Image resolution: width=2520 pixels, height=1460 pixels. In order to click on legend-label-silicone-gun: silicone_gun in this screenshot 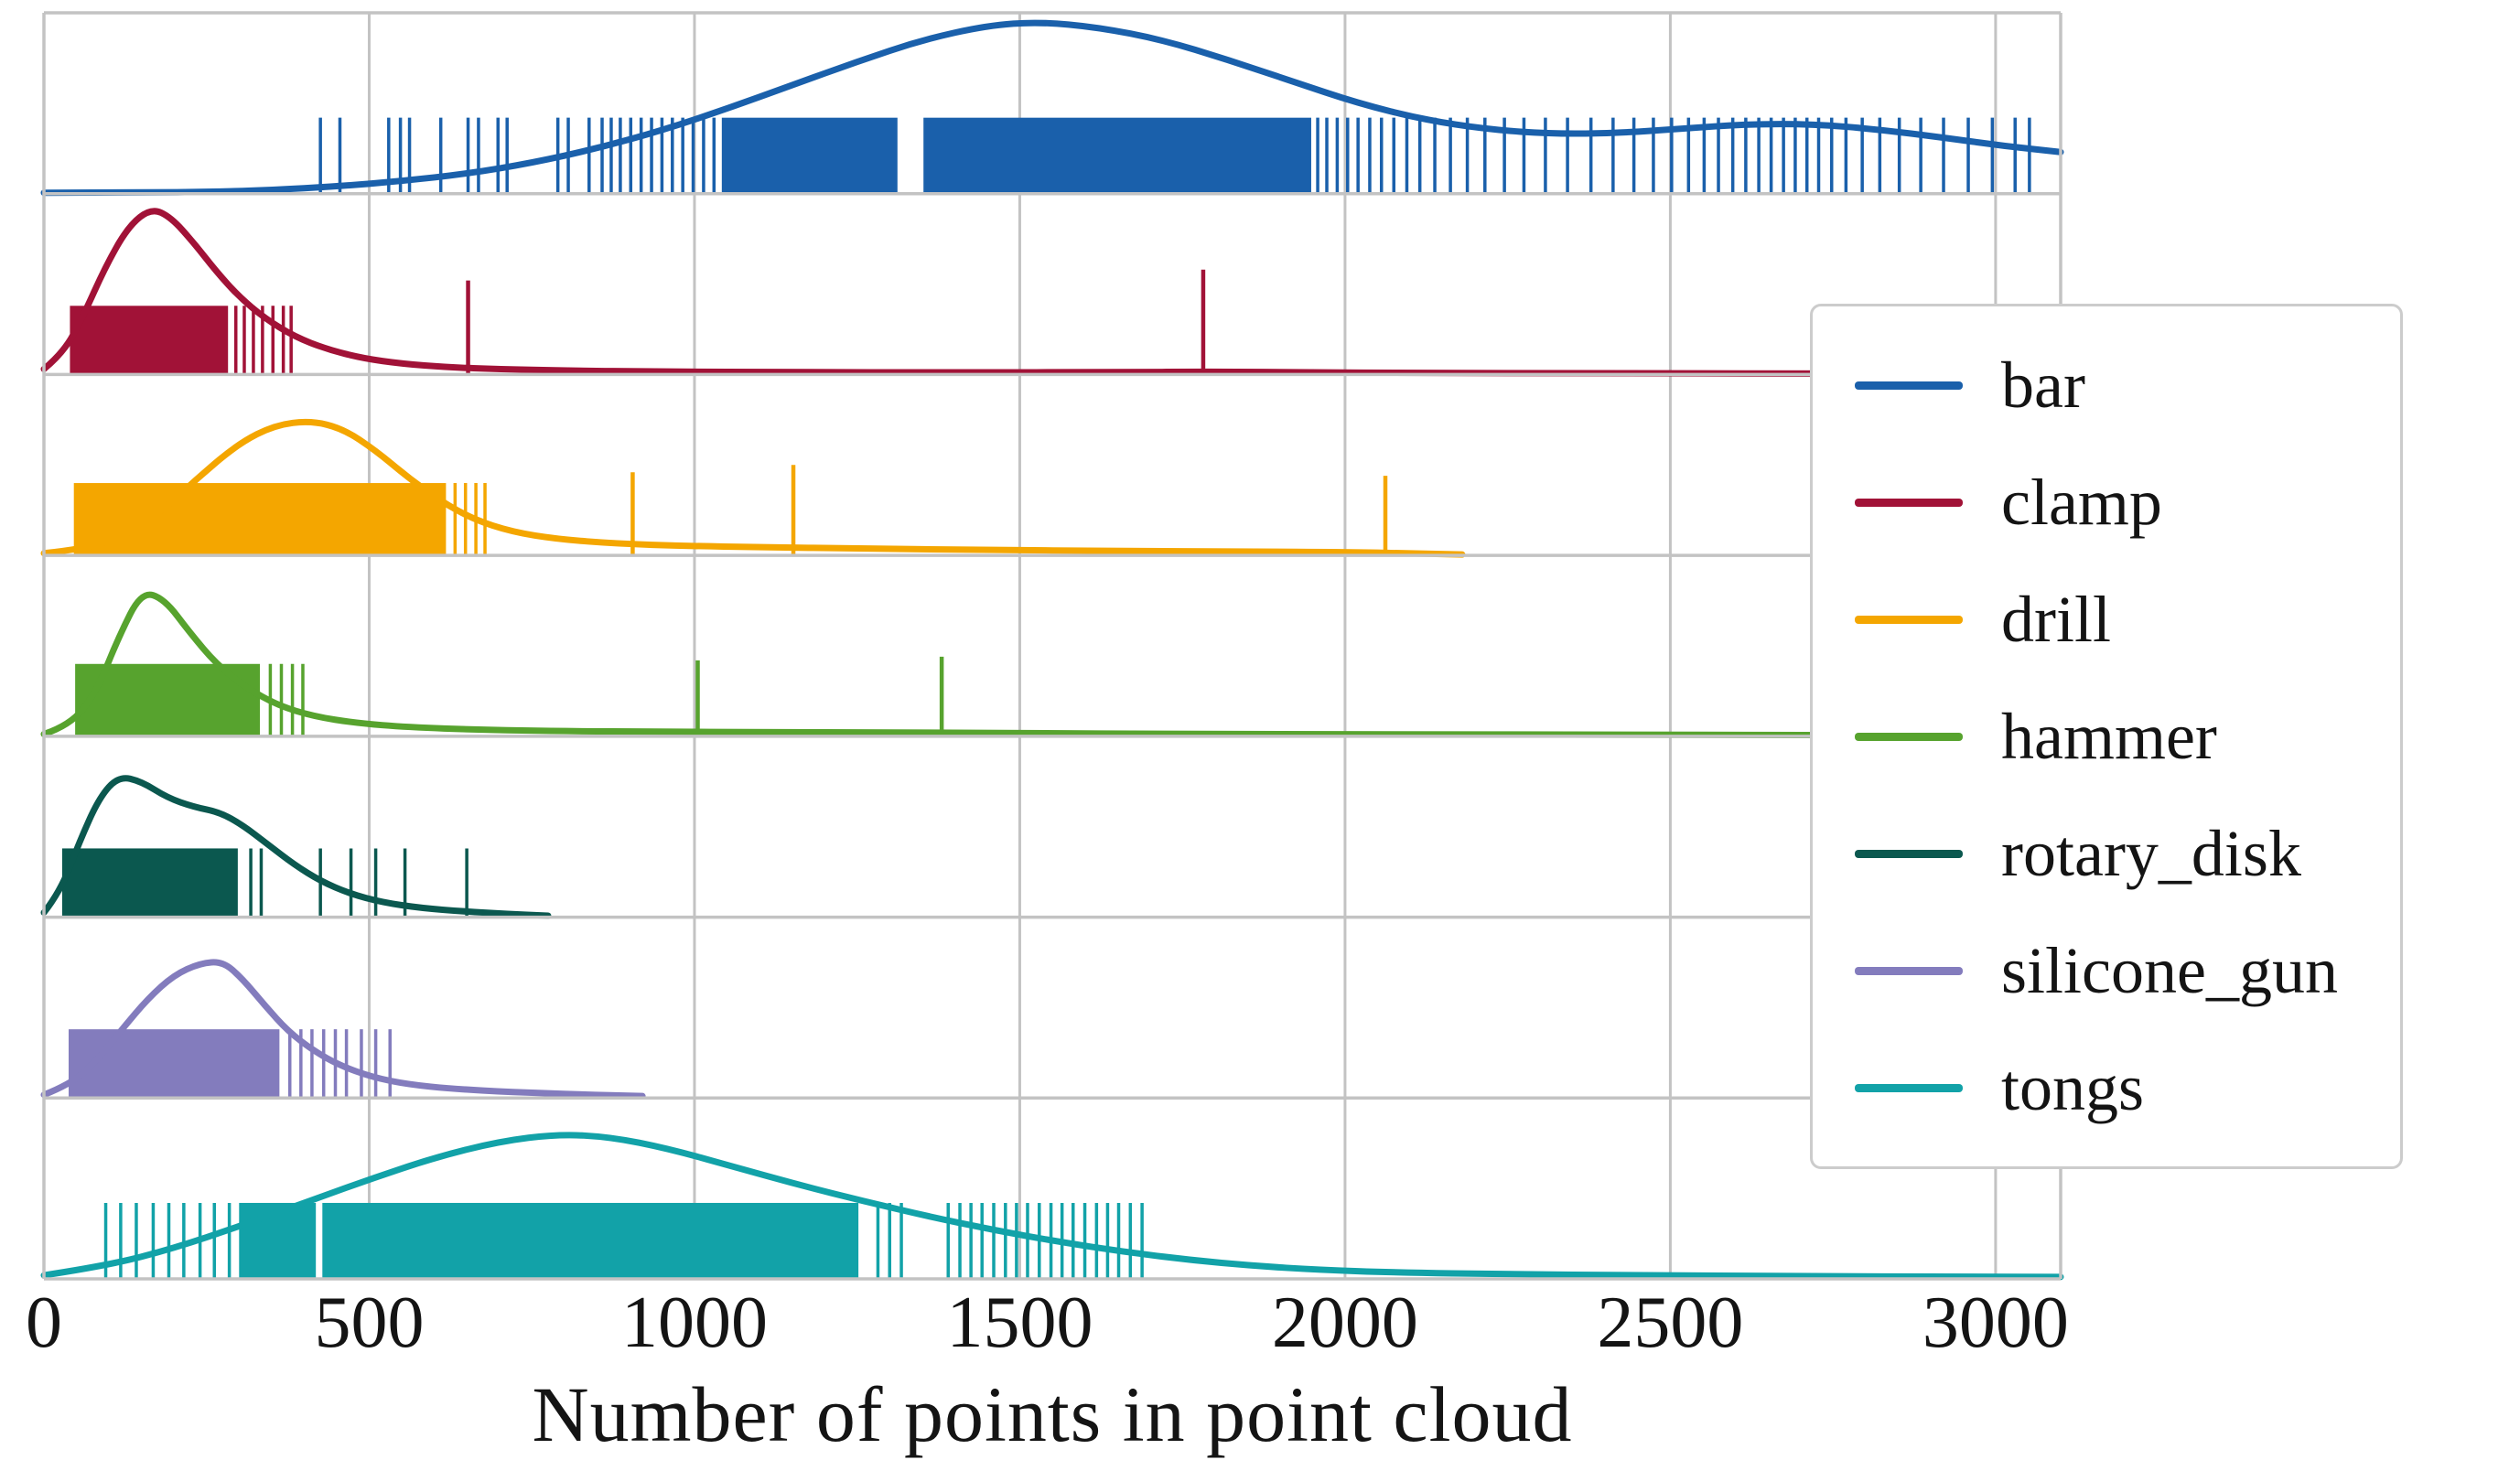, I will do `click(2169, 970)`.